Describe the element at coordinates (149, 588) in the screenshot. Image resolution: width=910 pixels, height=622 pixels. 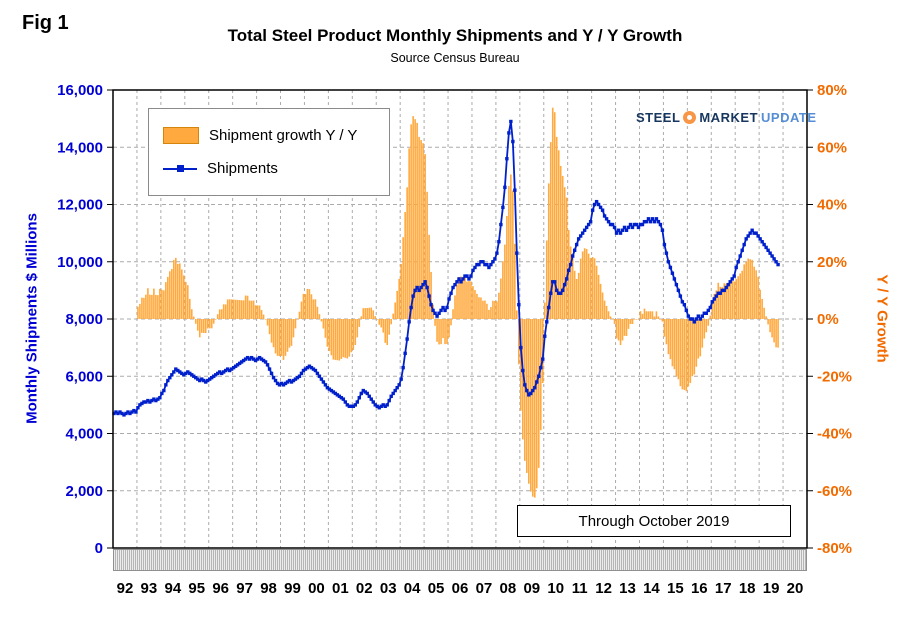
I see `svg-text: 93` at that location.